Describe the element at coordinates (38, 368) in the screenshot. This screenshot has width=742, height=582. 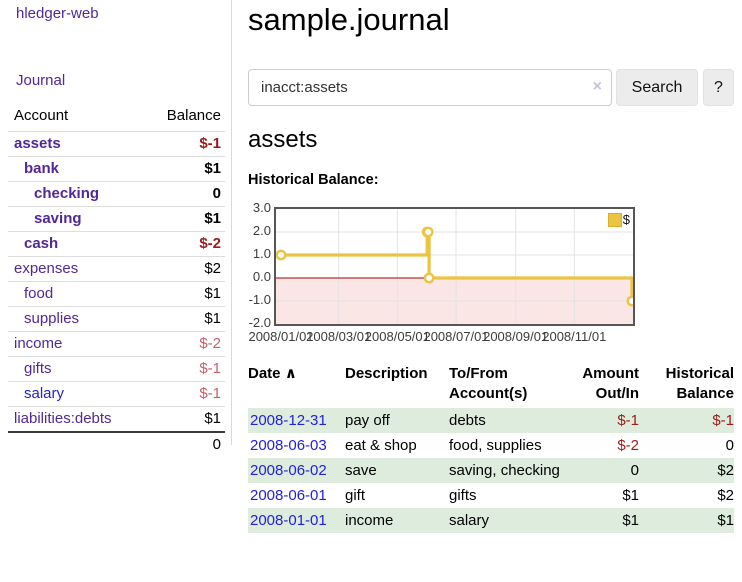
I see `sidebar-account-link: gifts` at that location.